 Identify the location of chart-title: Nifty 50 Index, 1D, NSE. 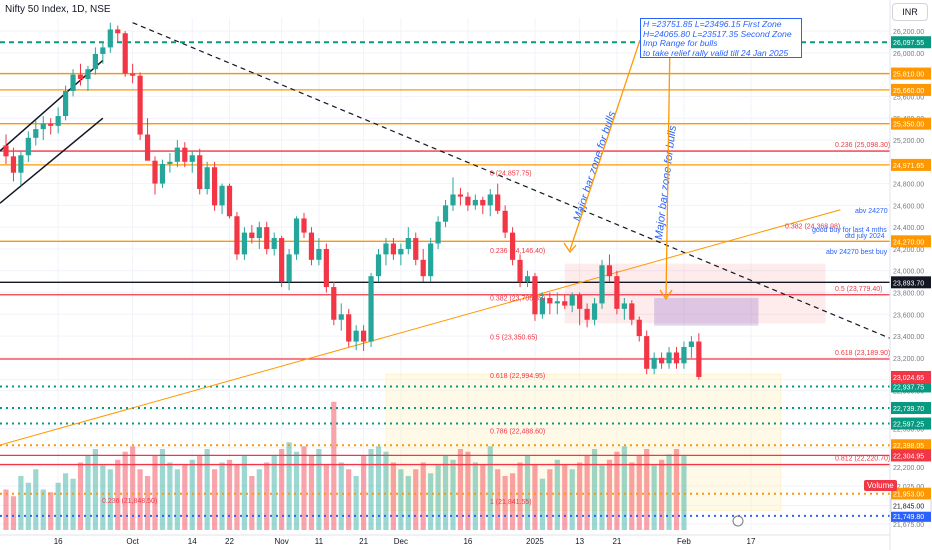
(58, 9).